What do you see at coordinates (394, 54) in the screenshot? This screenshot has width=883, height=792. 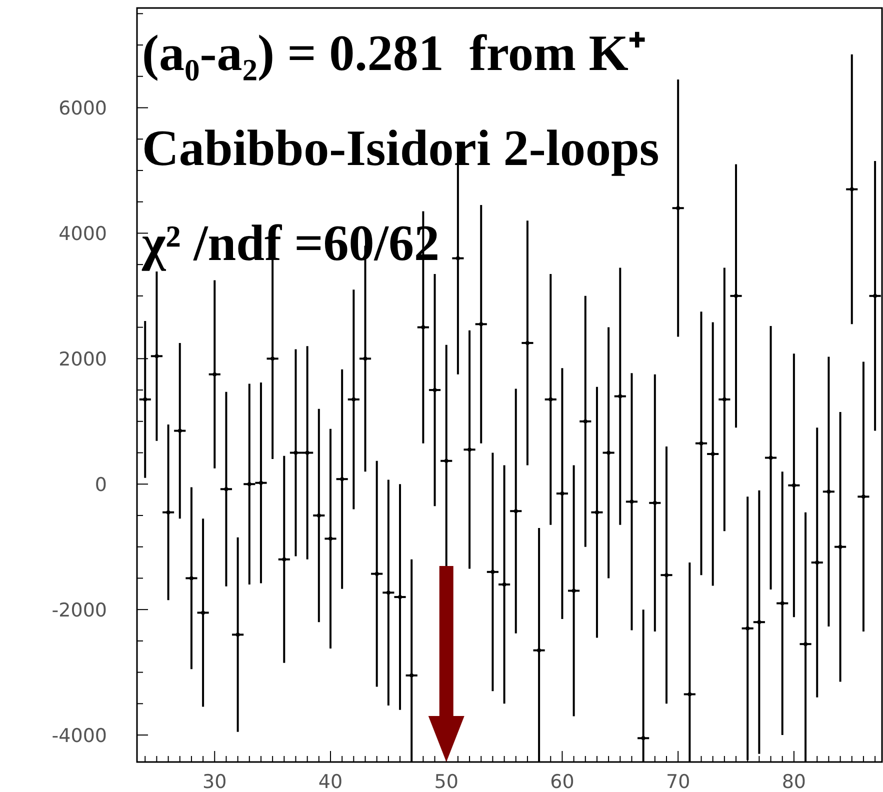 I see `annotation: (a₀-a₂) = 0.281 from K⁺` at bounding box center [394, 54].